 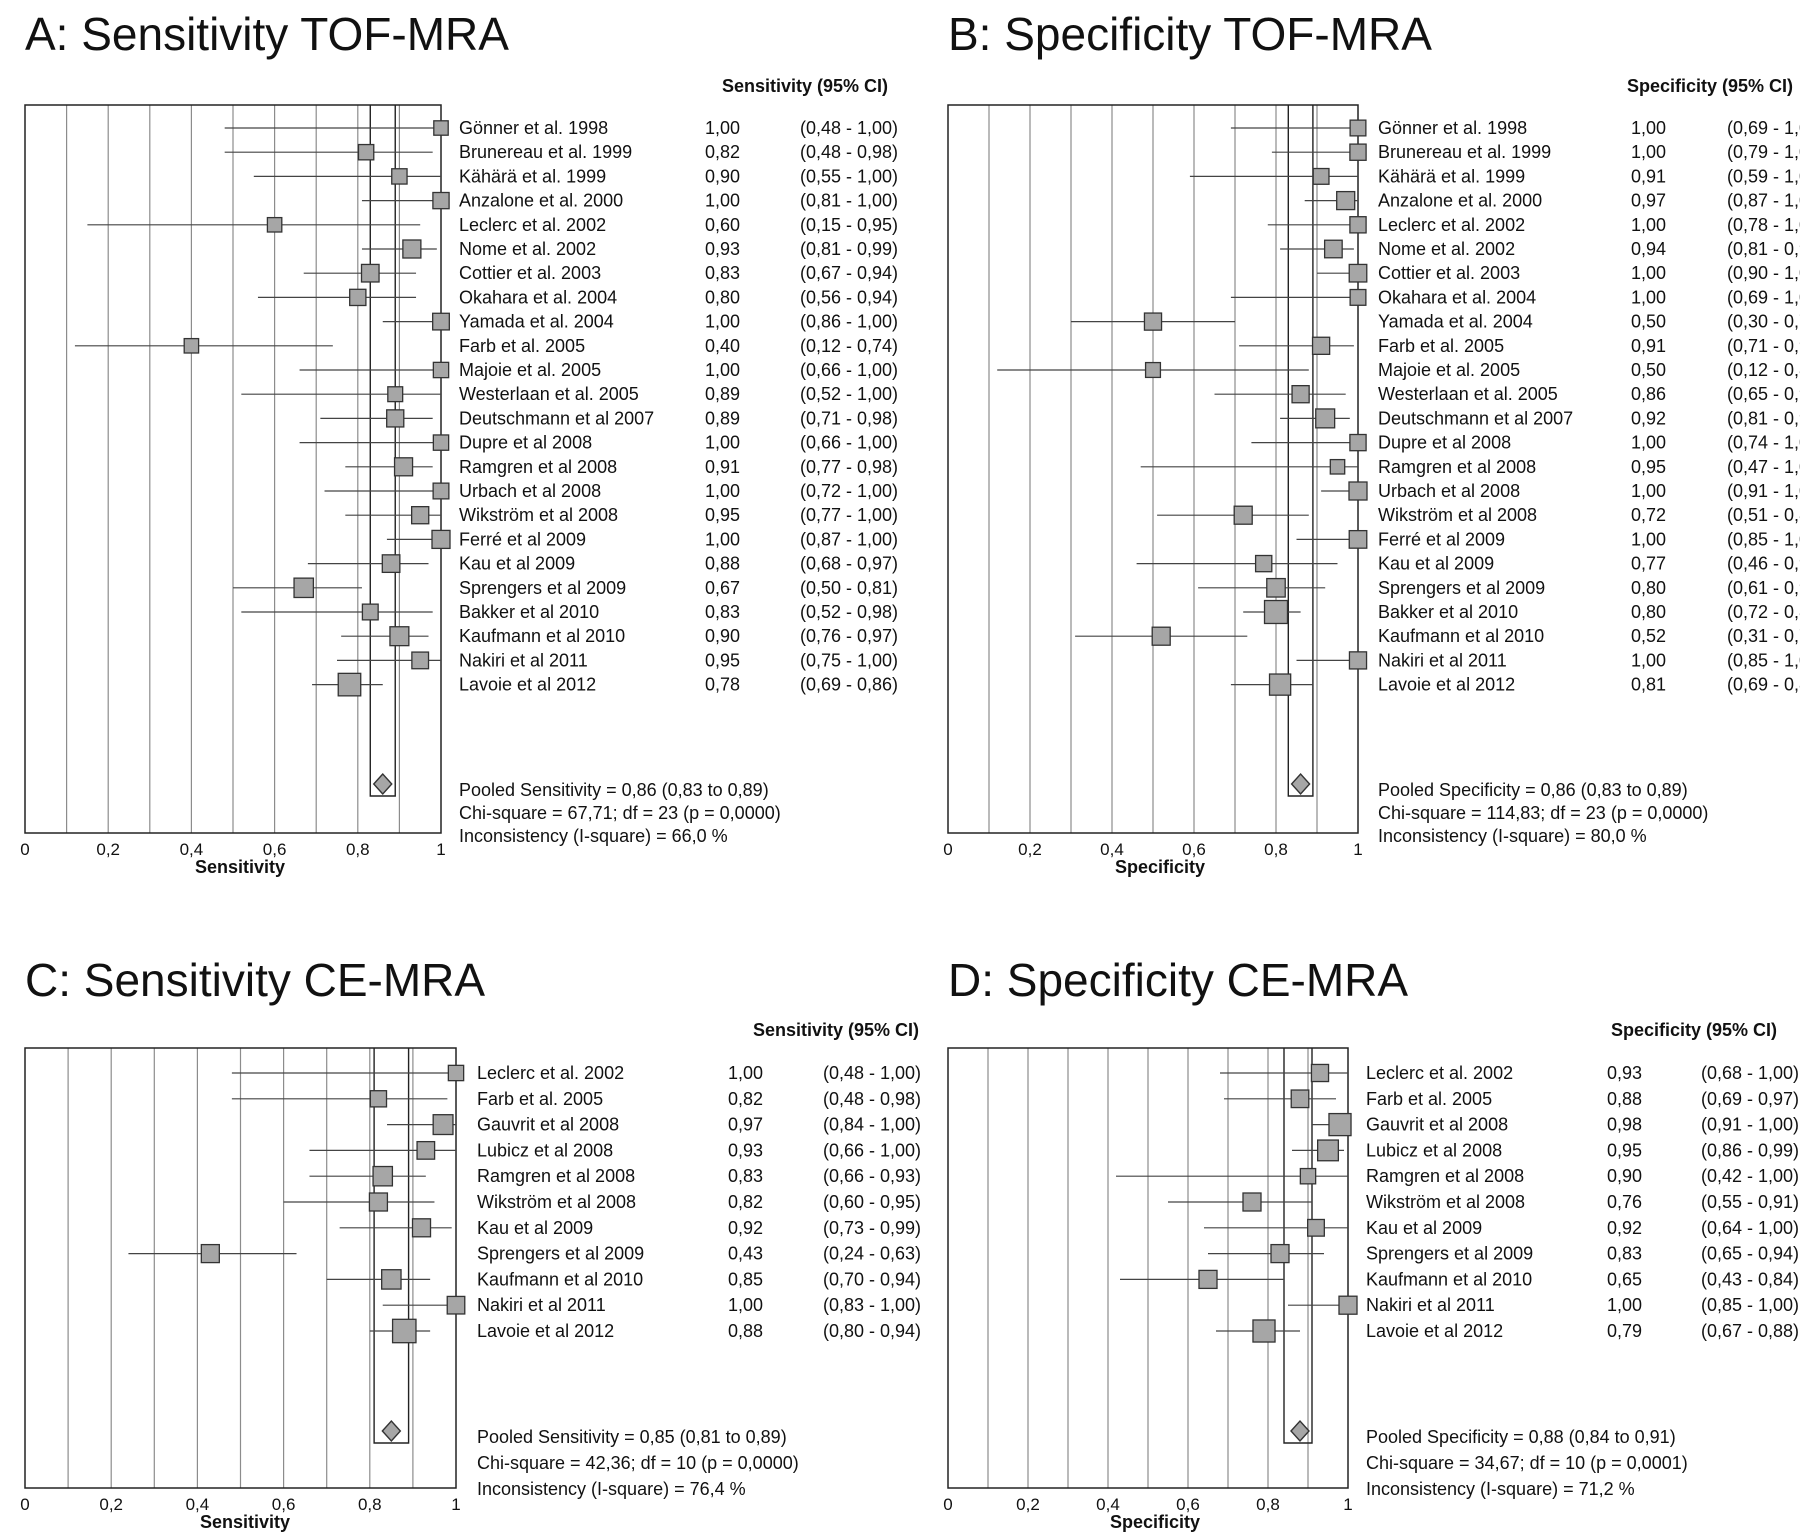 What do you see at coordinates (745, 1254) in the screenshot?
I see `study-estimate: 0,43` at bounding box center [745, 1254].